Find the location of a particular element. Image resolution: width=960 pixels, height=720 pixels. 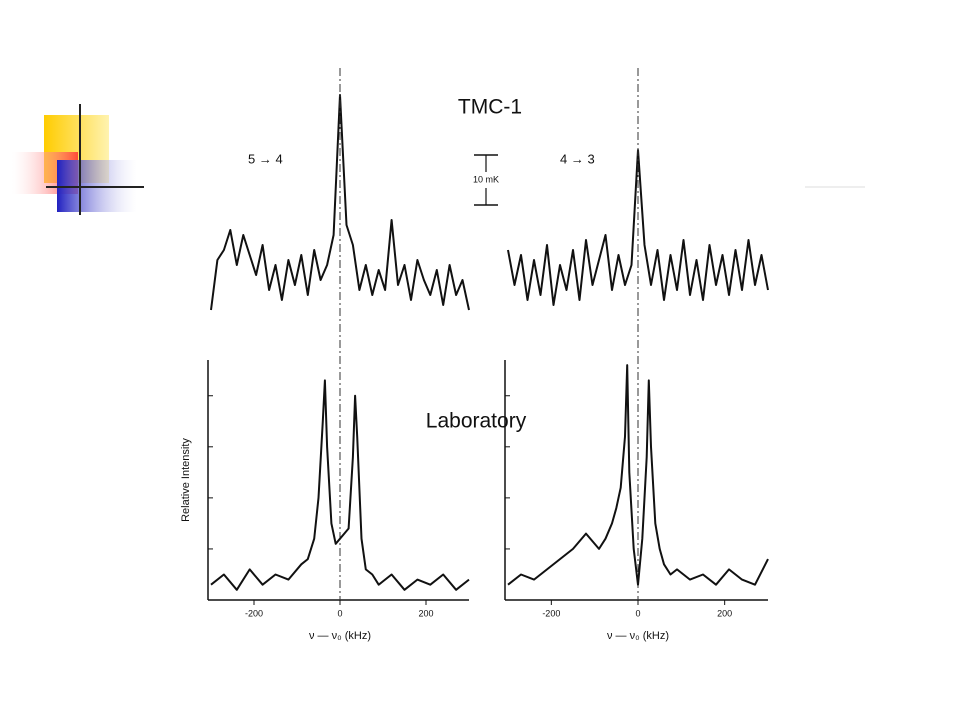

panel-title: 5 → 4 is located at coordinates (265, 158).